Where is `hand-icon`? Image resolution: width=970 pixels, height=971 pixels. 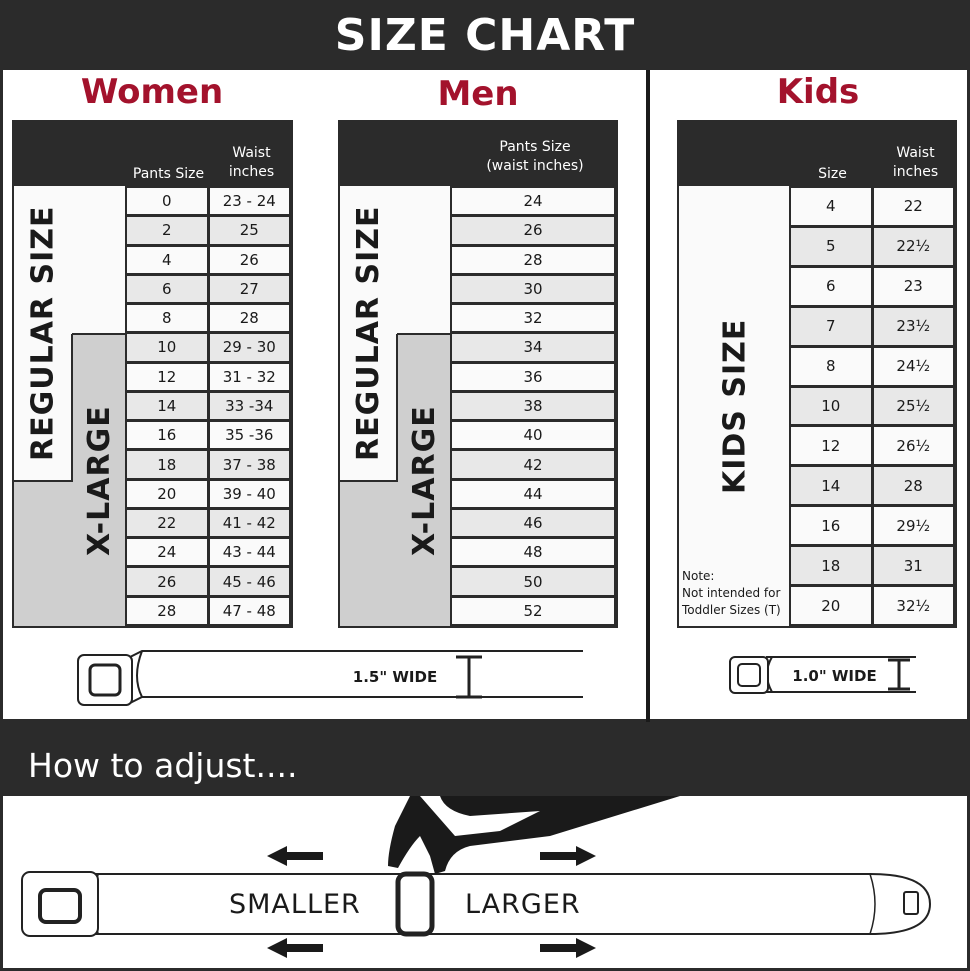 hand-icon is located at coordinates (534, 835).